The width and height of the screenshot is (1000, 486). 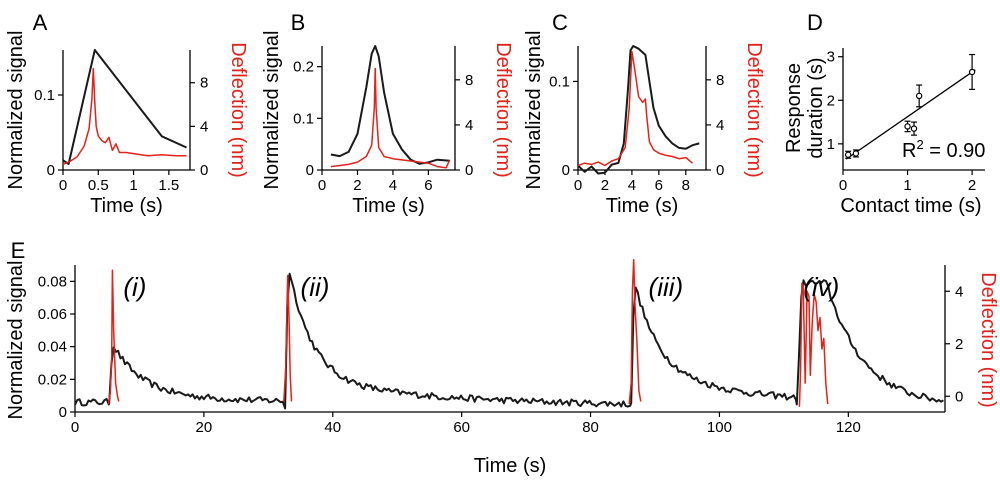 I want to click on panel-letter: B, so click(x=298, y=22).